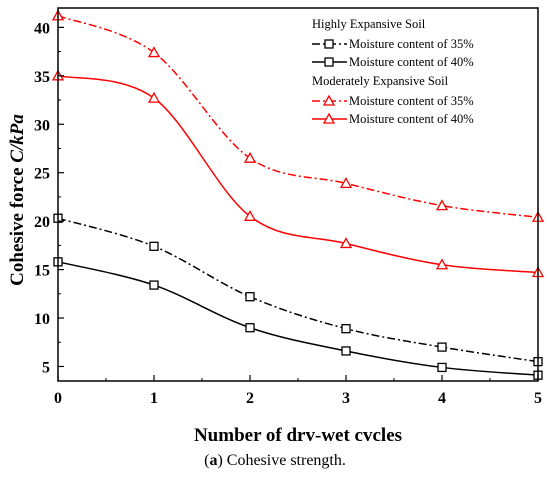 The height and width of the screenshot is (481, 550). I want to click on caption-prefix: (, so click(207, 460).